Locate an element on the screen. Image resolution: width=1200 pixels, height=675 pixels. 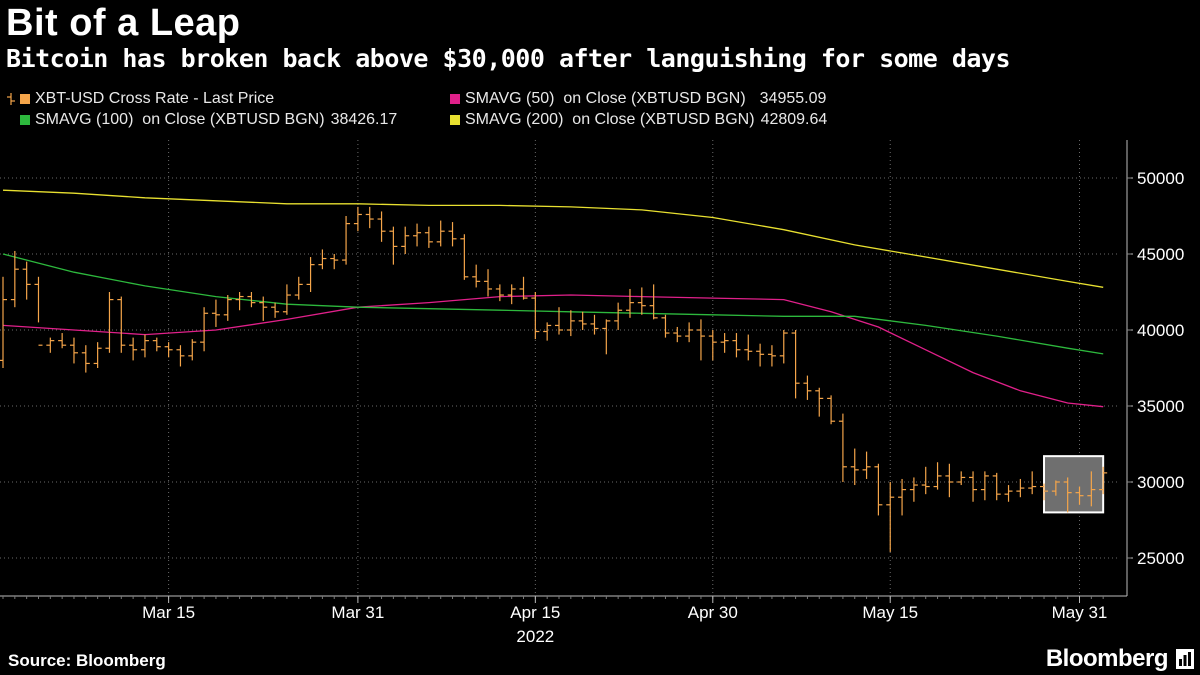
x-tick-label: Mar 31 is located at coordinates (357, 612).